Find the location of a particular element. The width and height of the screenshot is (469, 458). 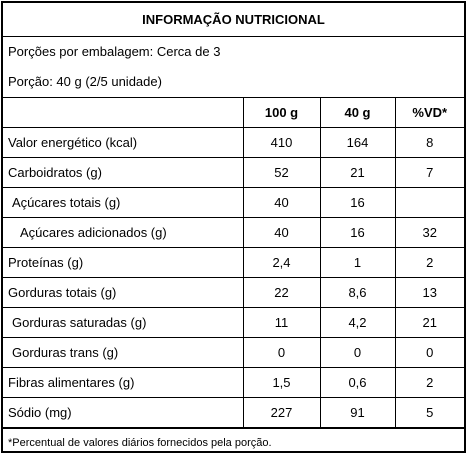

value-per-40g: 8,6 is located at coordinates (357, 292).